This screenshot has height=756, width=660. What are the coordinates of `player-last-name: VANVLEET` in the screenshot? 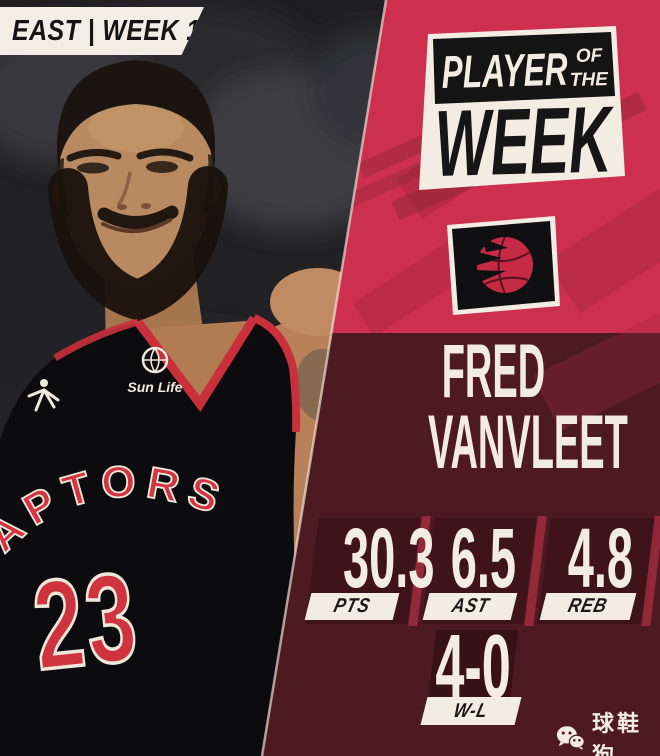 It's located at (527, 442).